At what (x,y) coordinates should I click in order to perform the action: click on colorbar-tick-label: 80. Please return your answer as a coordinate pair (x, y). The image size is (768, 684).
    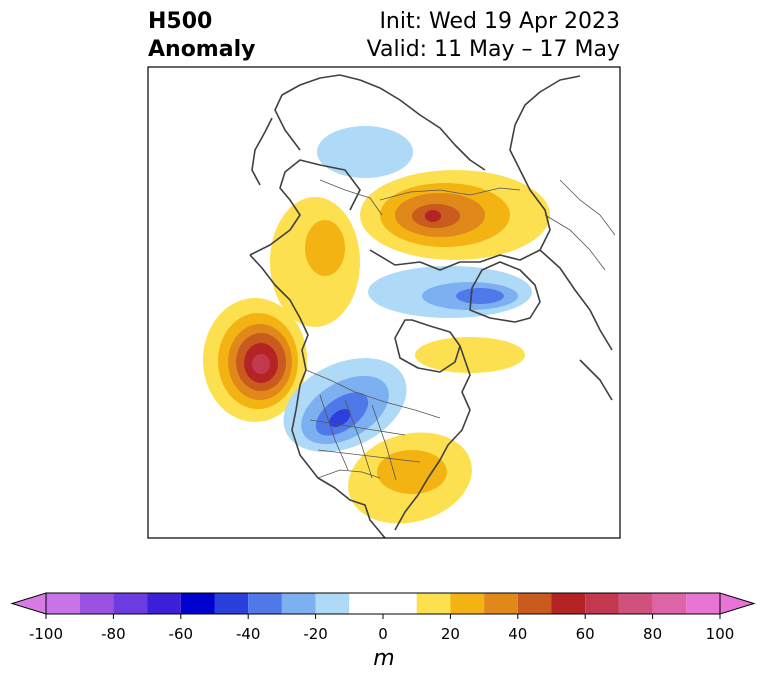
    Looking at the image, I should click on (652, 634).